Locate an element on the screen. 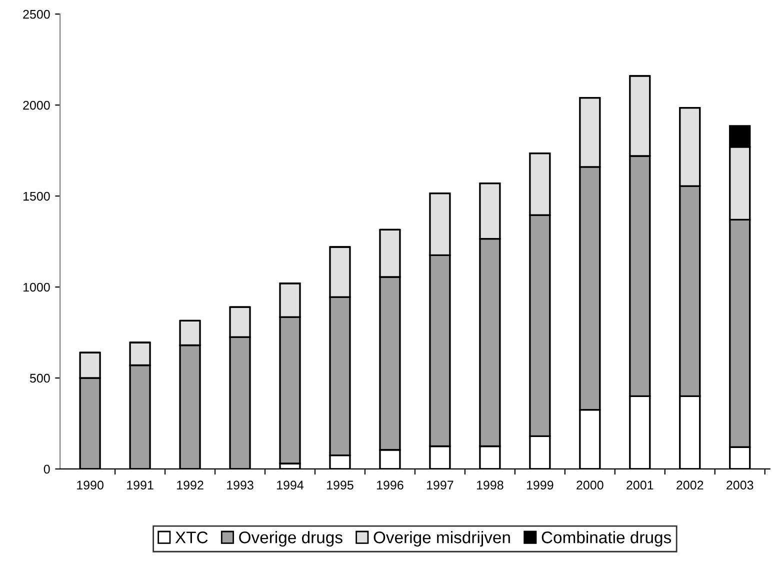 The height and width of the screenshot is (563, 780). x-tick-label: 2002 is located at coordinates (690, 485).